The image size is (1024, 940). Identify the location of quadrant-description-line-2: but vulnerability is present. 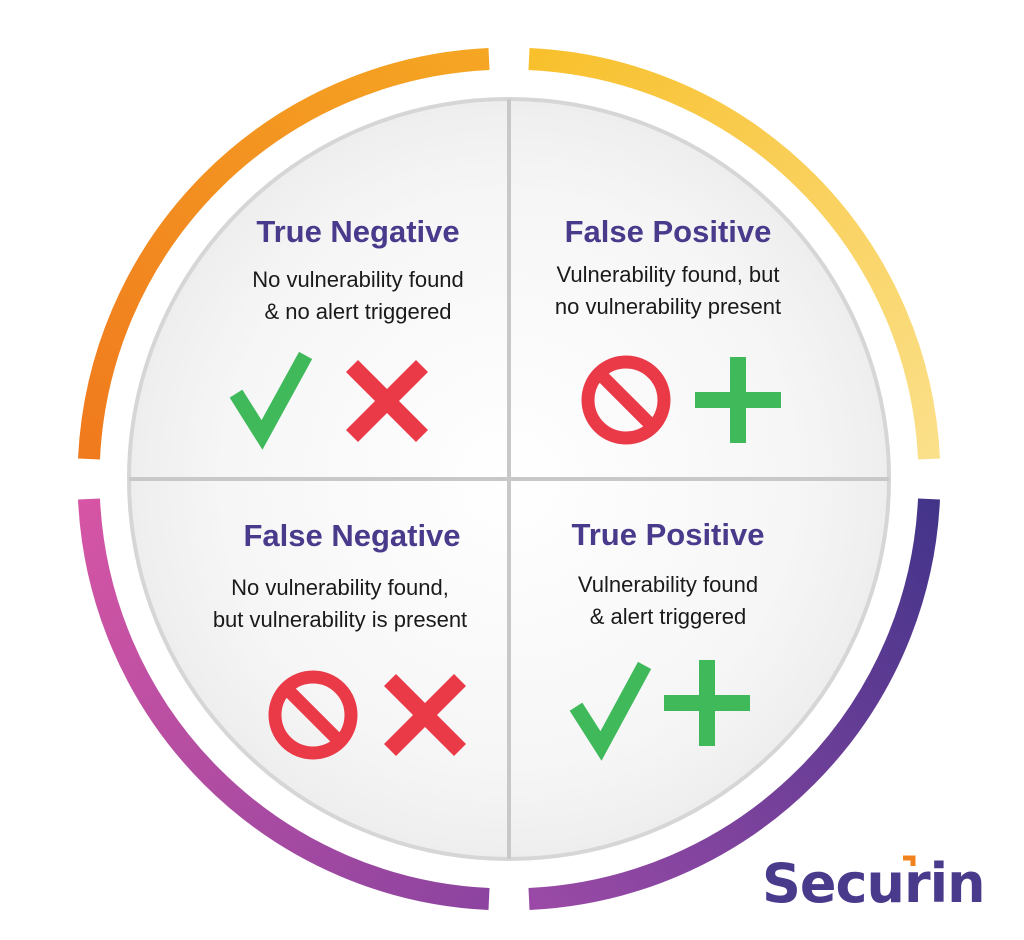
(340, 619).